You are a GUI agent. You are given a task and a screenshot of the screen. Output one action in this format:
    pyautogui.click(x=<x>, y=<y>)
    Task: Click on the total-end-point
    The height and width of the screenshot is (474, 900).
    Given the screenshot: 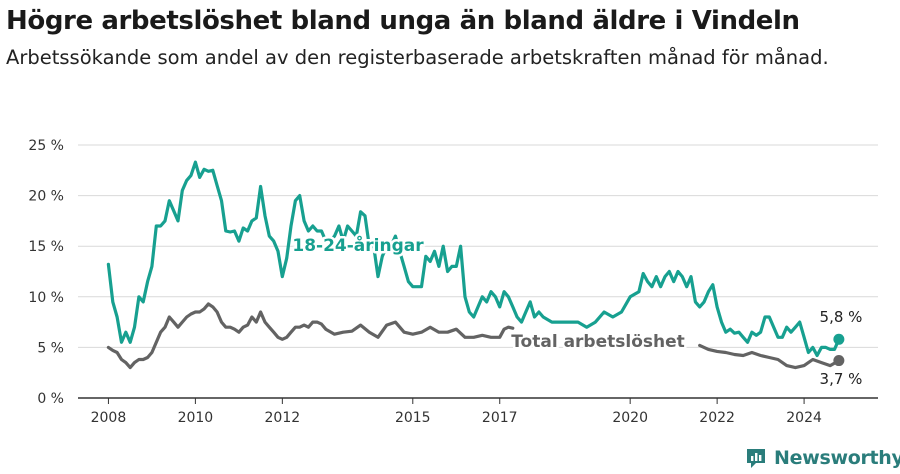 What is the action you would take?
    pyautogui.click(x=839, y=361)
    